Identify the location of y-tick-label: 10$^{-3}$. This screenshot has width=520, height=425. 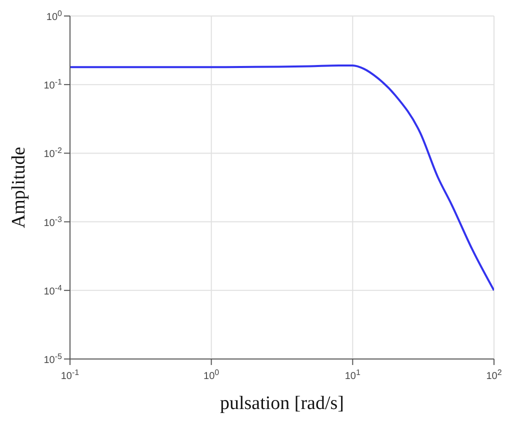
(53, 221).